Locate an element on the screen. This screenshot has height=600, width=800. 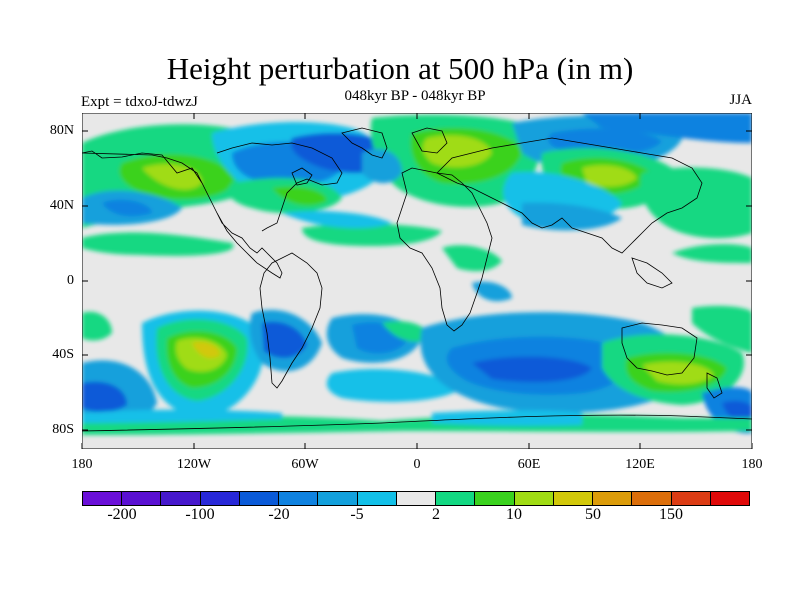
map-subtitle: 048kyr BP - 048kyr BP is located at coordinates (415, 96).